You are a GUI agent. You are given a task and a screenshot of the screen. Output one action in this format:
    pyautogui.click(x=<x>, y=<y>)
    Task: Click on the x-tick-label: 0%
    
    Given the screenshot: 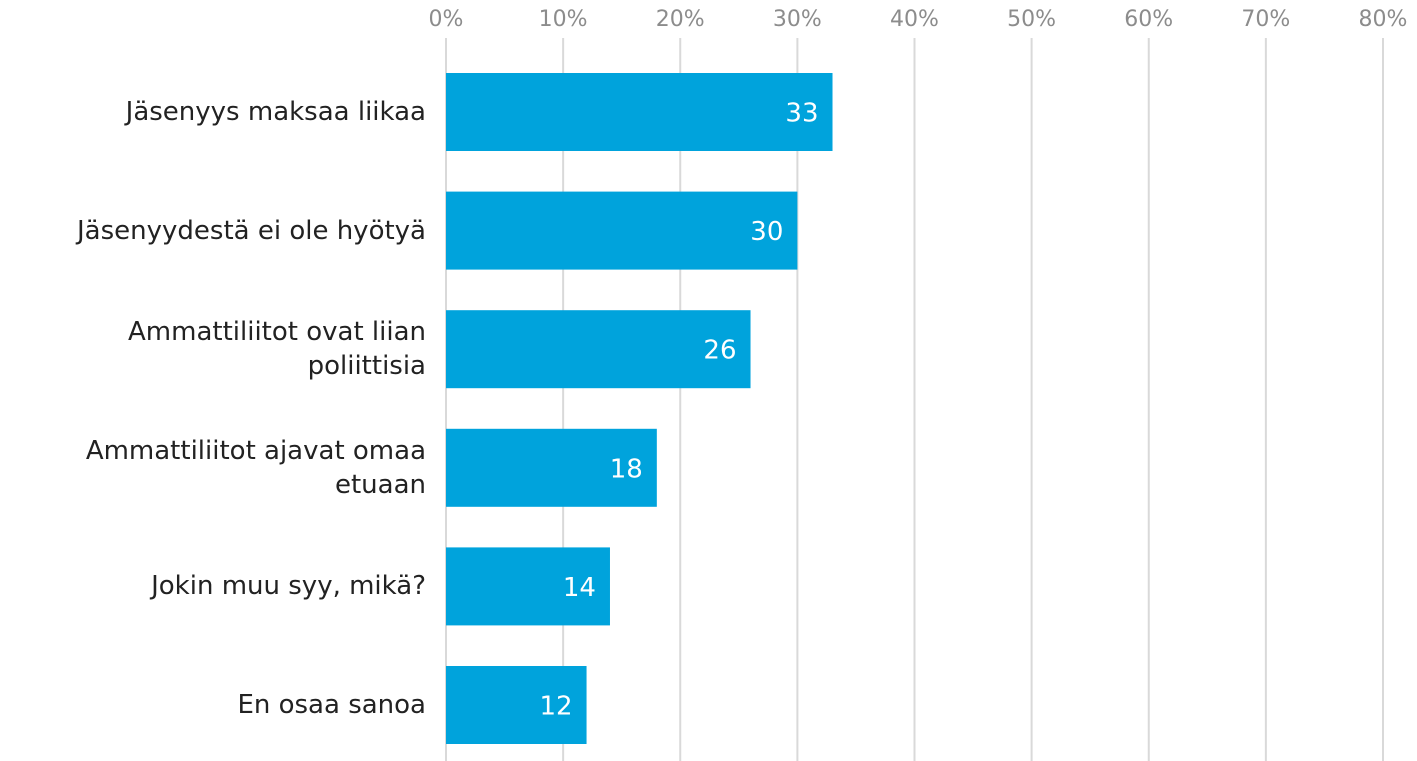 What is the action you would take?
    pyautogui.click(x=446, y=19)
    